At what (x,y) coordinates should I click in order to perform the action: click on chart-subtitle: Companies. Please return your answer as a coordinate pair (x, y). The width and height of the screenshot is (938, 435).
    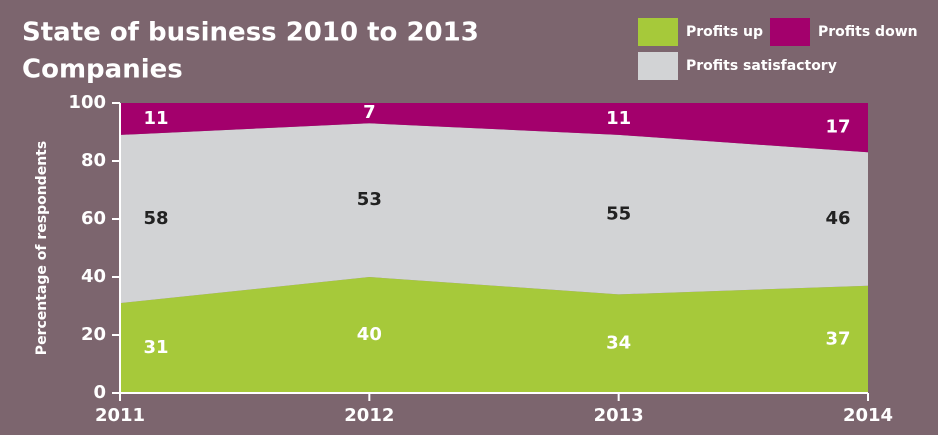
    Looking at the image, I should click on (102, 70).